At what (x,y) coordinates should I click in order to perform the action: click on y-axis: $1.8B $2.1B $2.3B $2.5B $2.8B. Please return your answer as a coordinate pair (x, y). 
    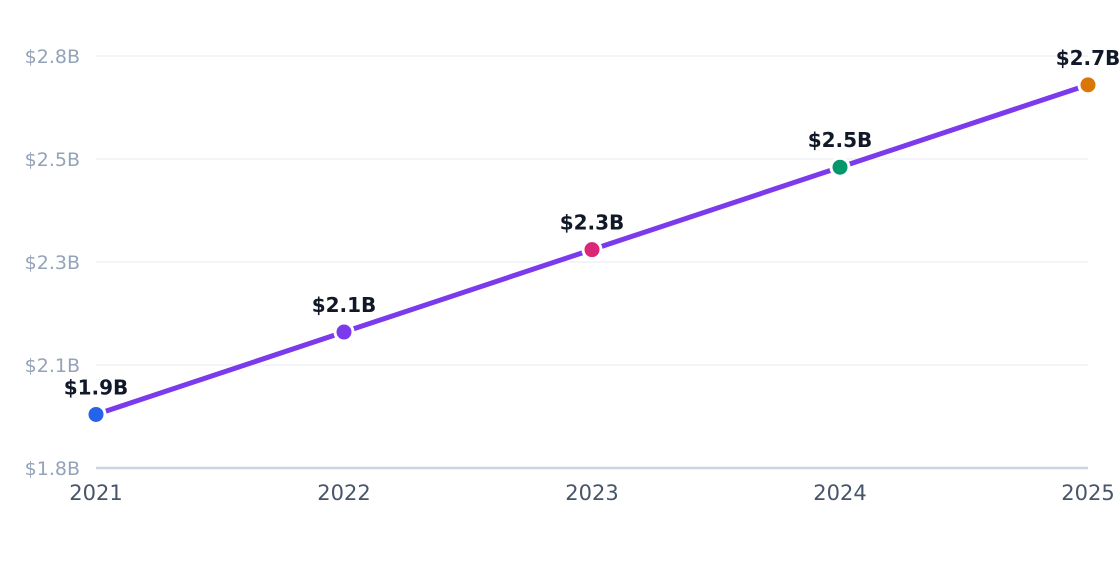
    Looking at the image, I should click on (52, 263).